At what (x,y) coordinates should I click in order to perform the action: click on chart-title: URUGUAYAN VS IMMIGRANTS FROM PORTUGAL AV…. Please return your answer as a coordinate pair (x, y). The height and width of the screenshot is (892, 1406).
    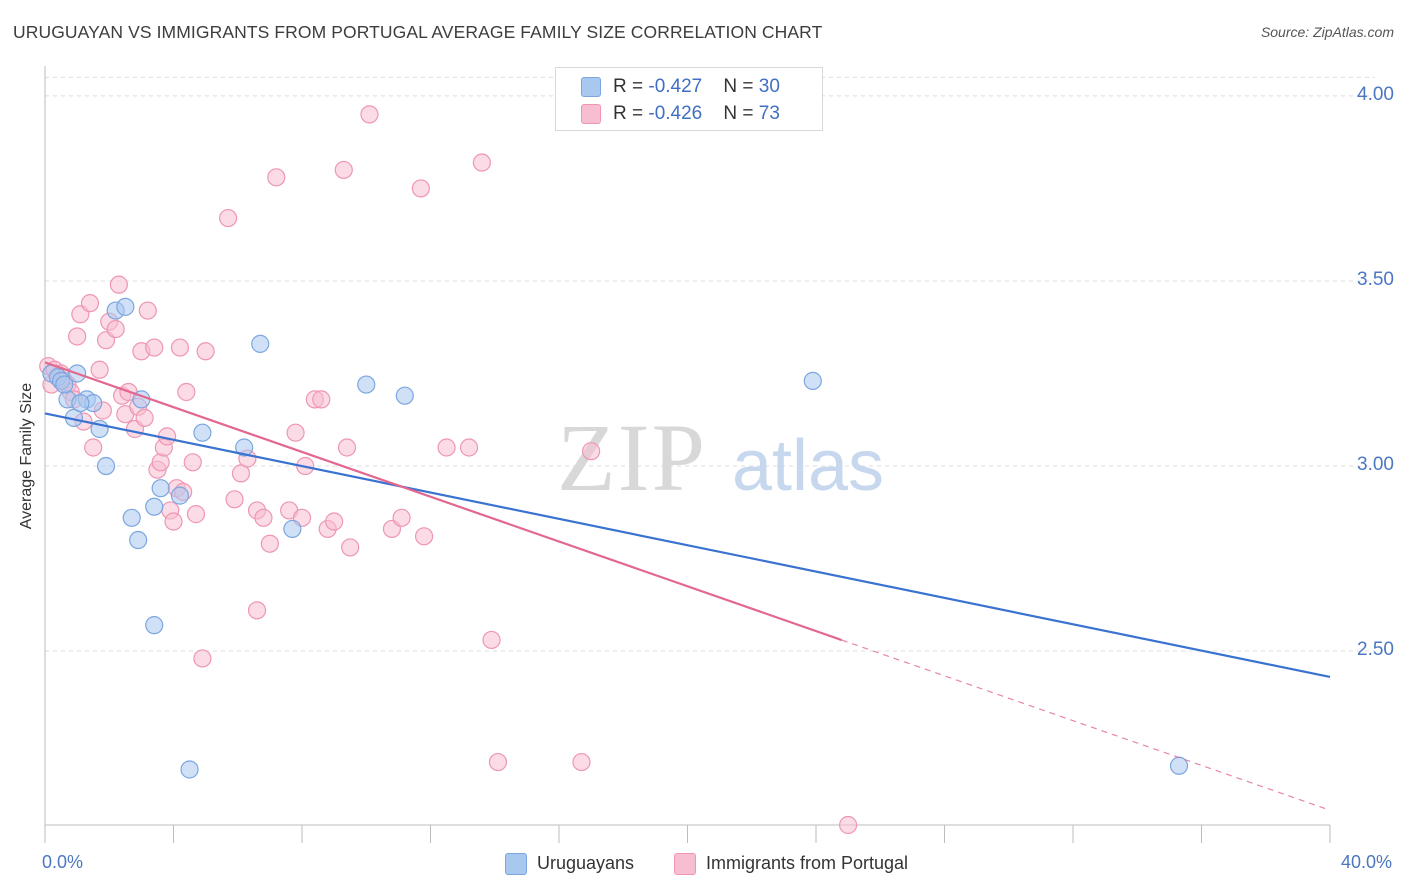
    Looking at the image, I should click on (418, 32).